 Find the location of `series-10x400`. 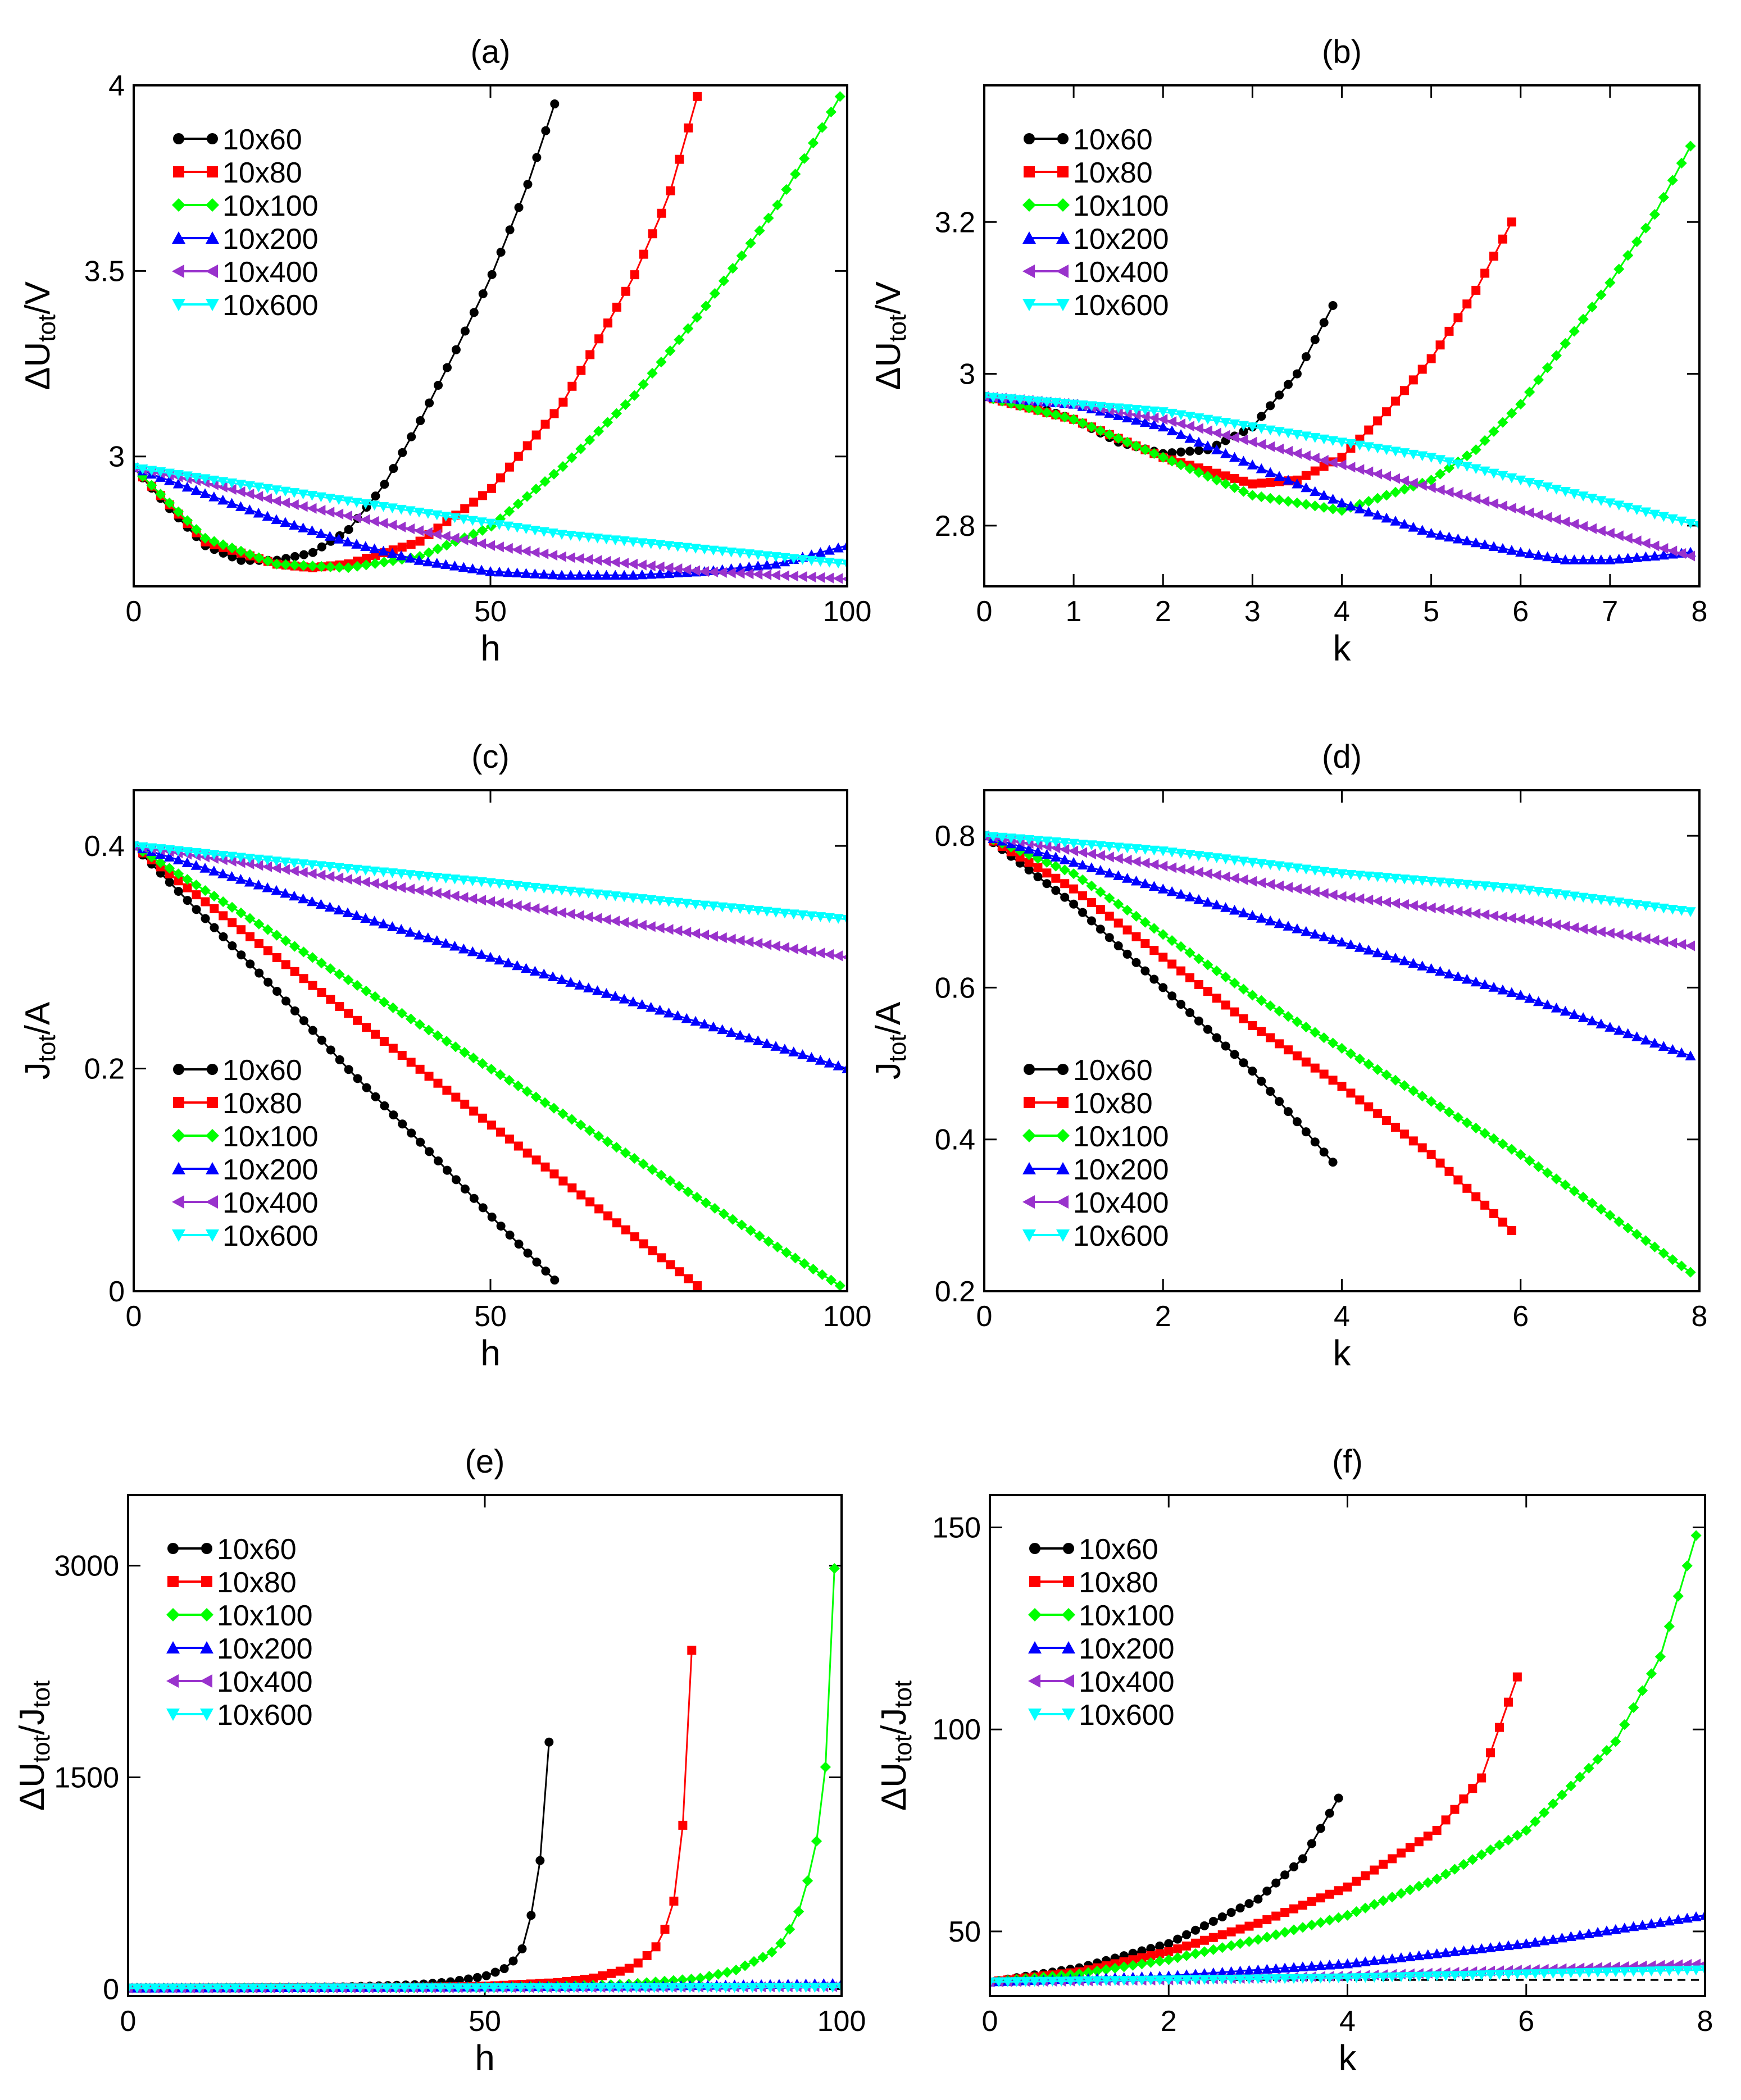

series-10x400 is located at coordinates (490, 901).